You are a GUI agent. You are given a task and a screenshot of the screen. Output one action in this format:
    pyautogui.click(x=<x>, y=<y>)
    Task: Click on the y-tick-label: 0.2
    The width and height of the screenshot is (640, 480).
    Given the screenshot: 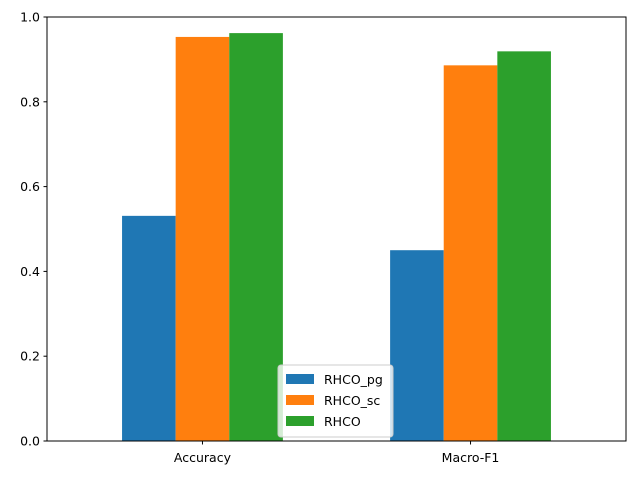 What is the action you would take?
    pyautogui.click(x=30, y=356)
    